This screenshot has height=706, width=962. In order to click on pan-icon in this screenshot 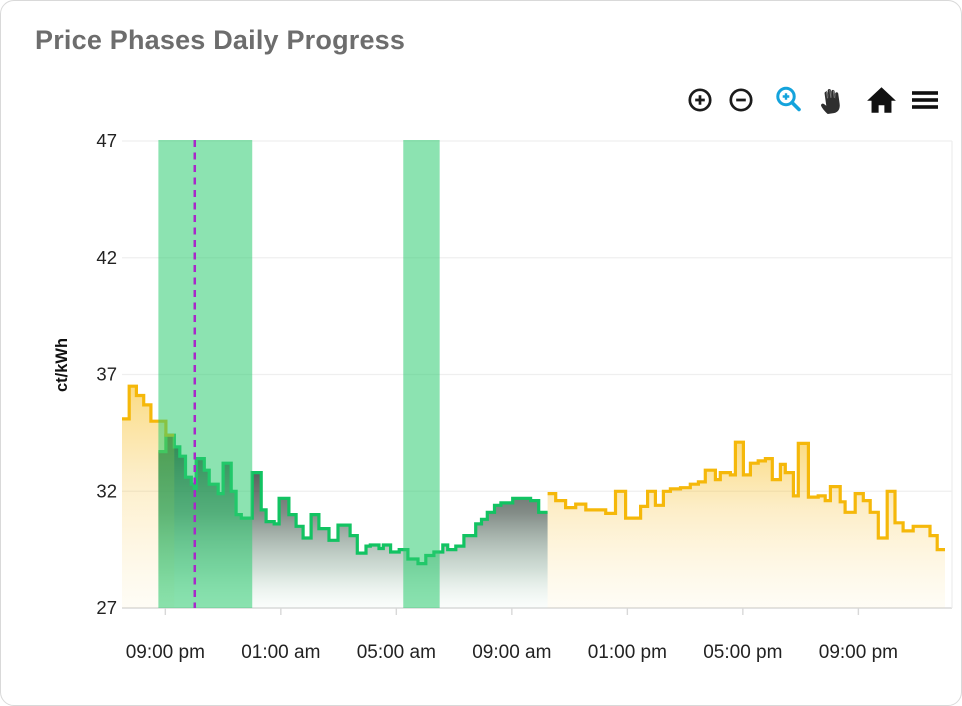, I will do `click(831, 100)`.